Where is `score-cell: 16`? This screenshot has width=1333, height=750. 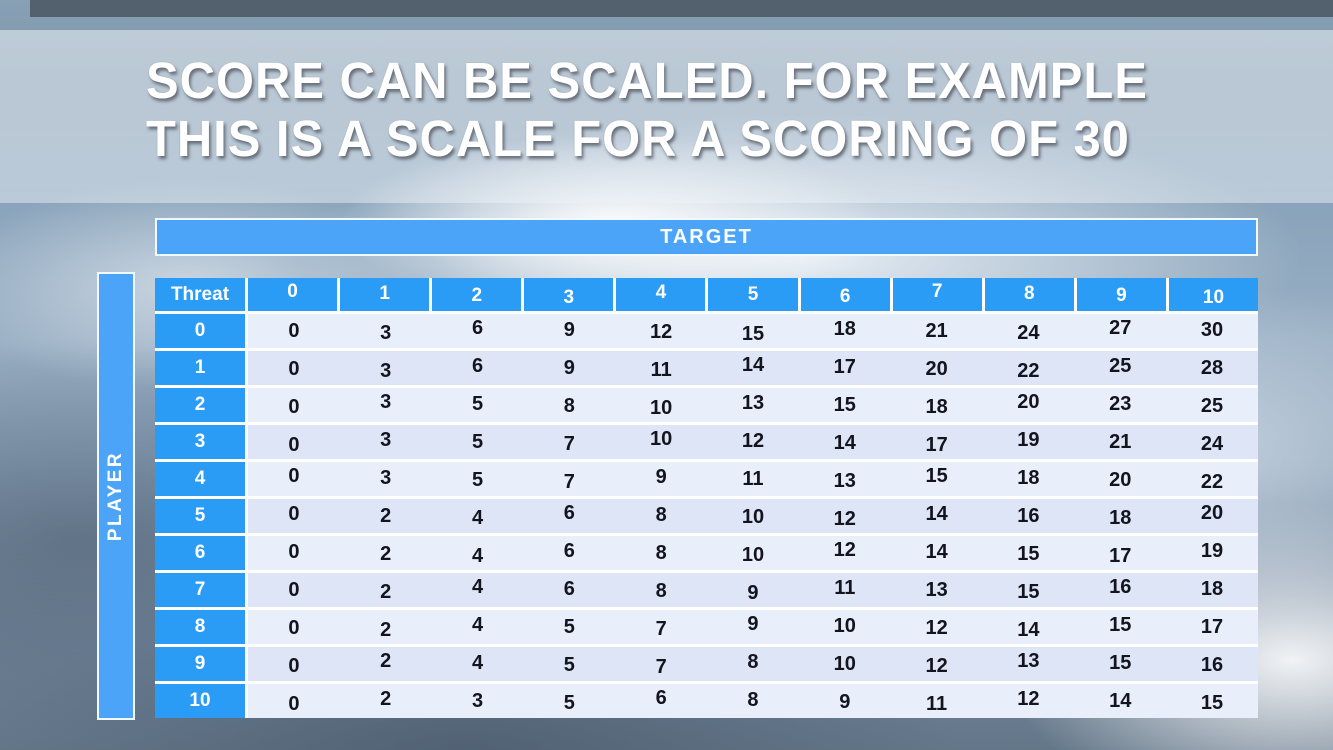
score-cell: 16 is located at coordinates (1212, 664).